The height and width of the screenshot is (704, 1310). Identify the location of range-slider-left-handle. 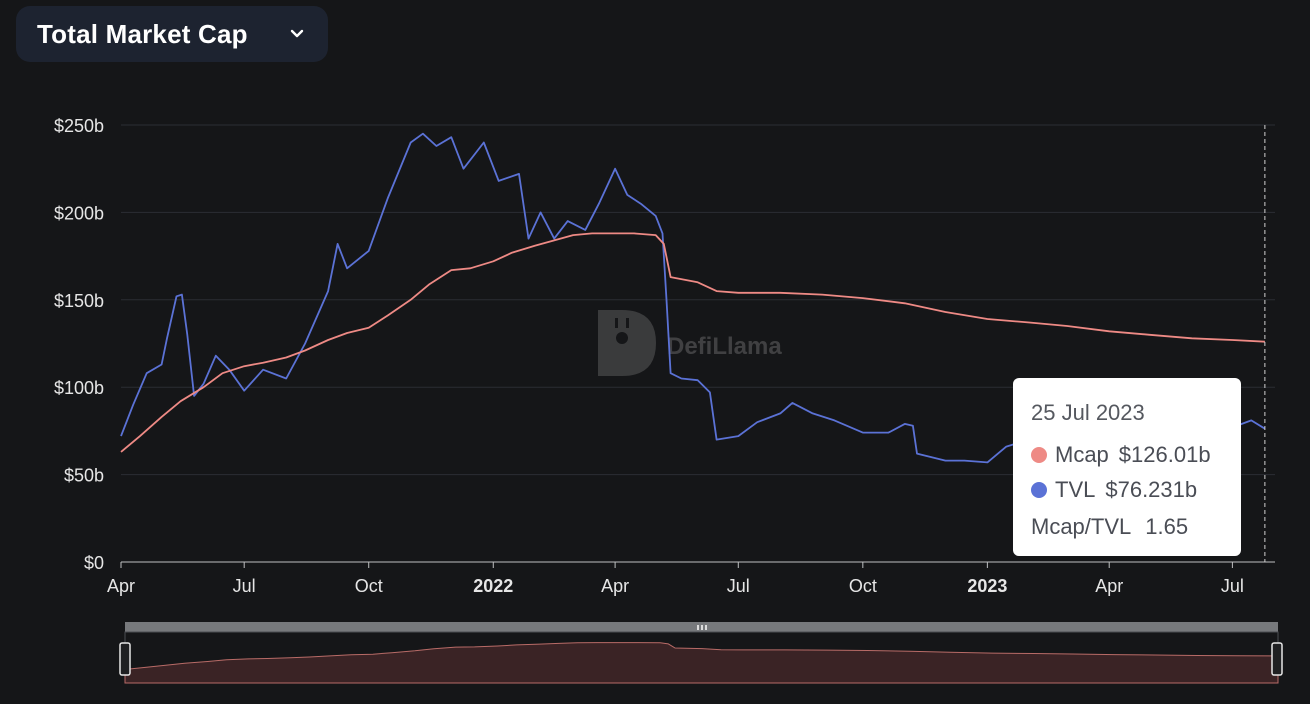
(125, 659).